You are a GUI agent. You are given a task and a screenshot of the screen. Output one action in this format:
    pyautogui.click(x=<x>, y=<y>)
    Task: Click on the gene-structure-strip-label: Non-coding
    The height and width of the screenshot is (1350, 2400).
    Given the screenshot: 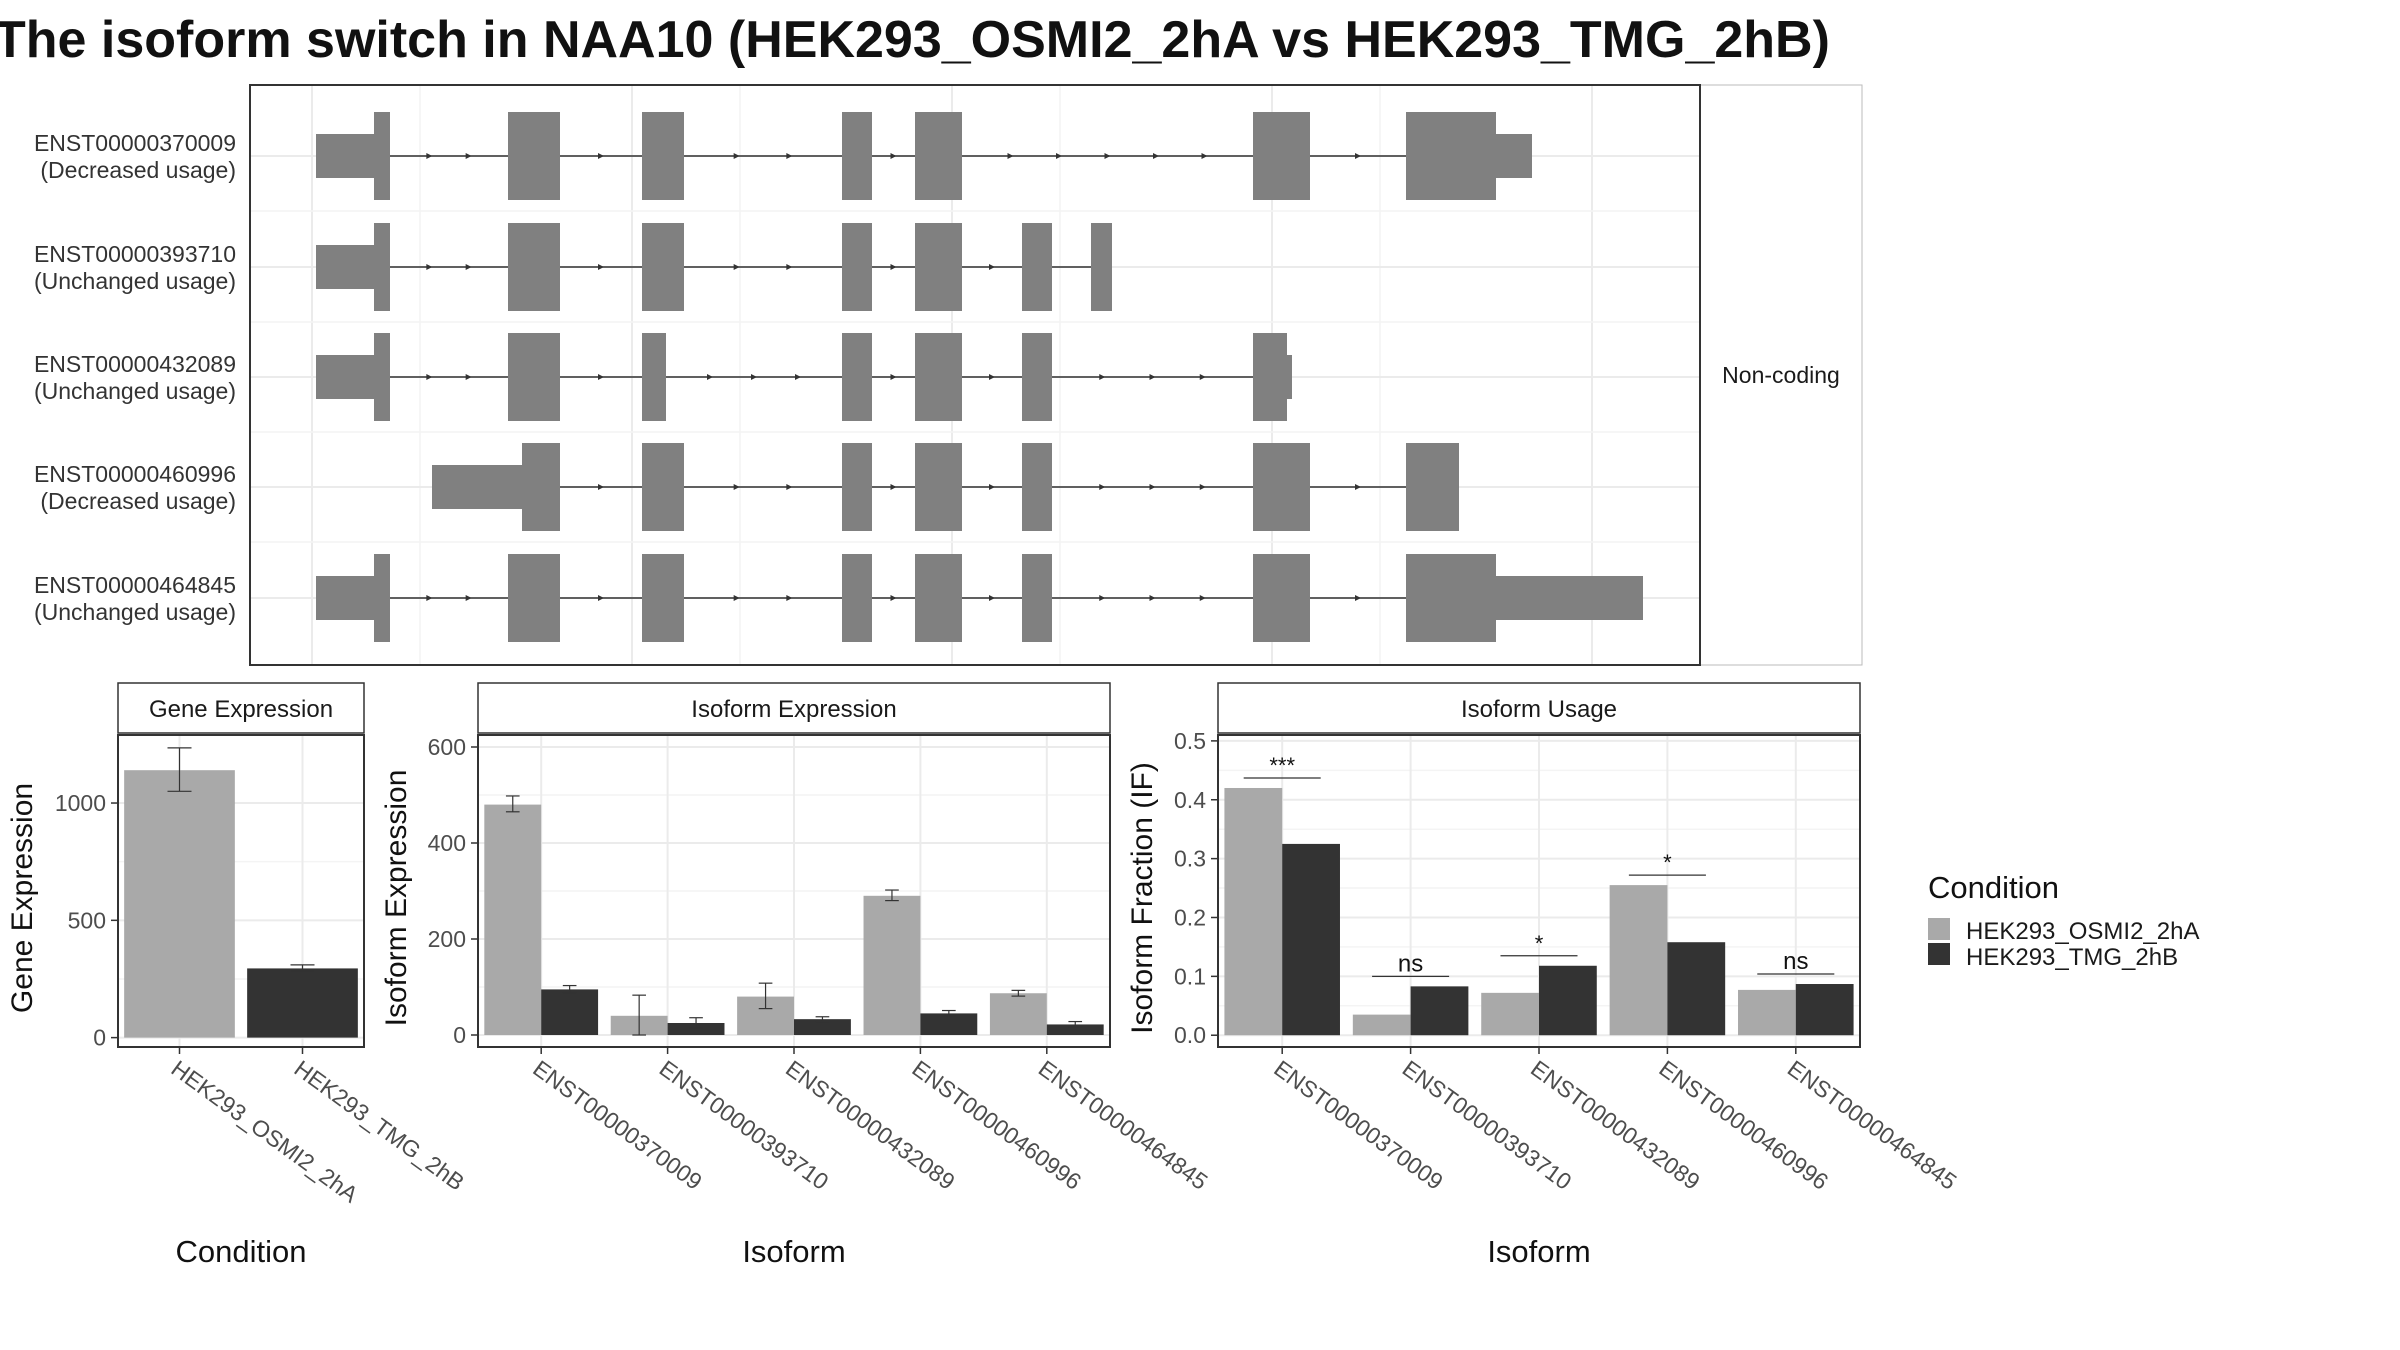 What is the action you would take?
    pyautogui.click(x=1781, y=375)
    